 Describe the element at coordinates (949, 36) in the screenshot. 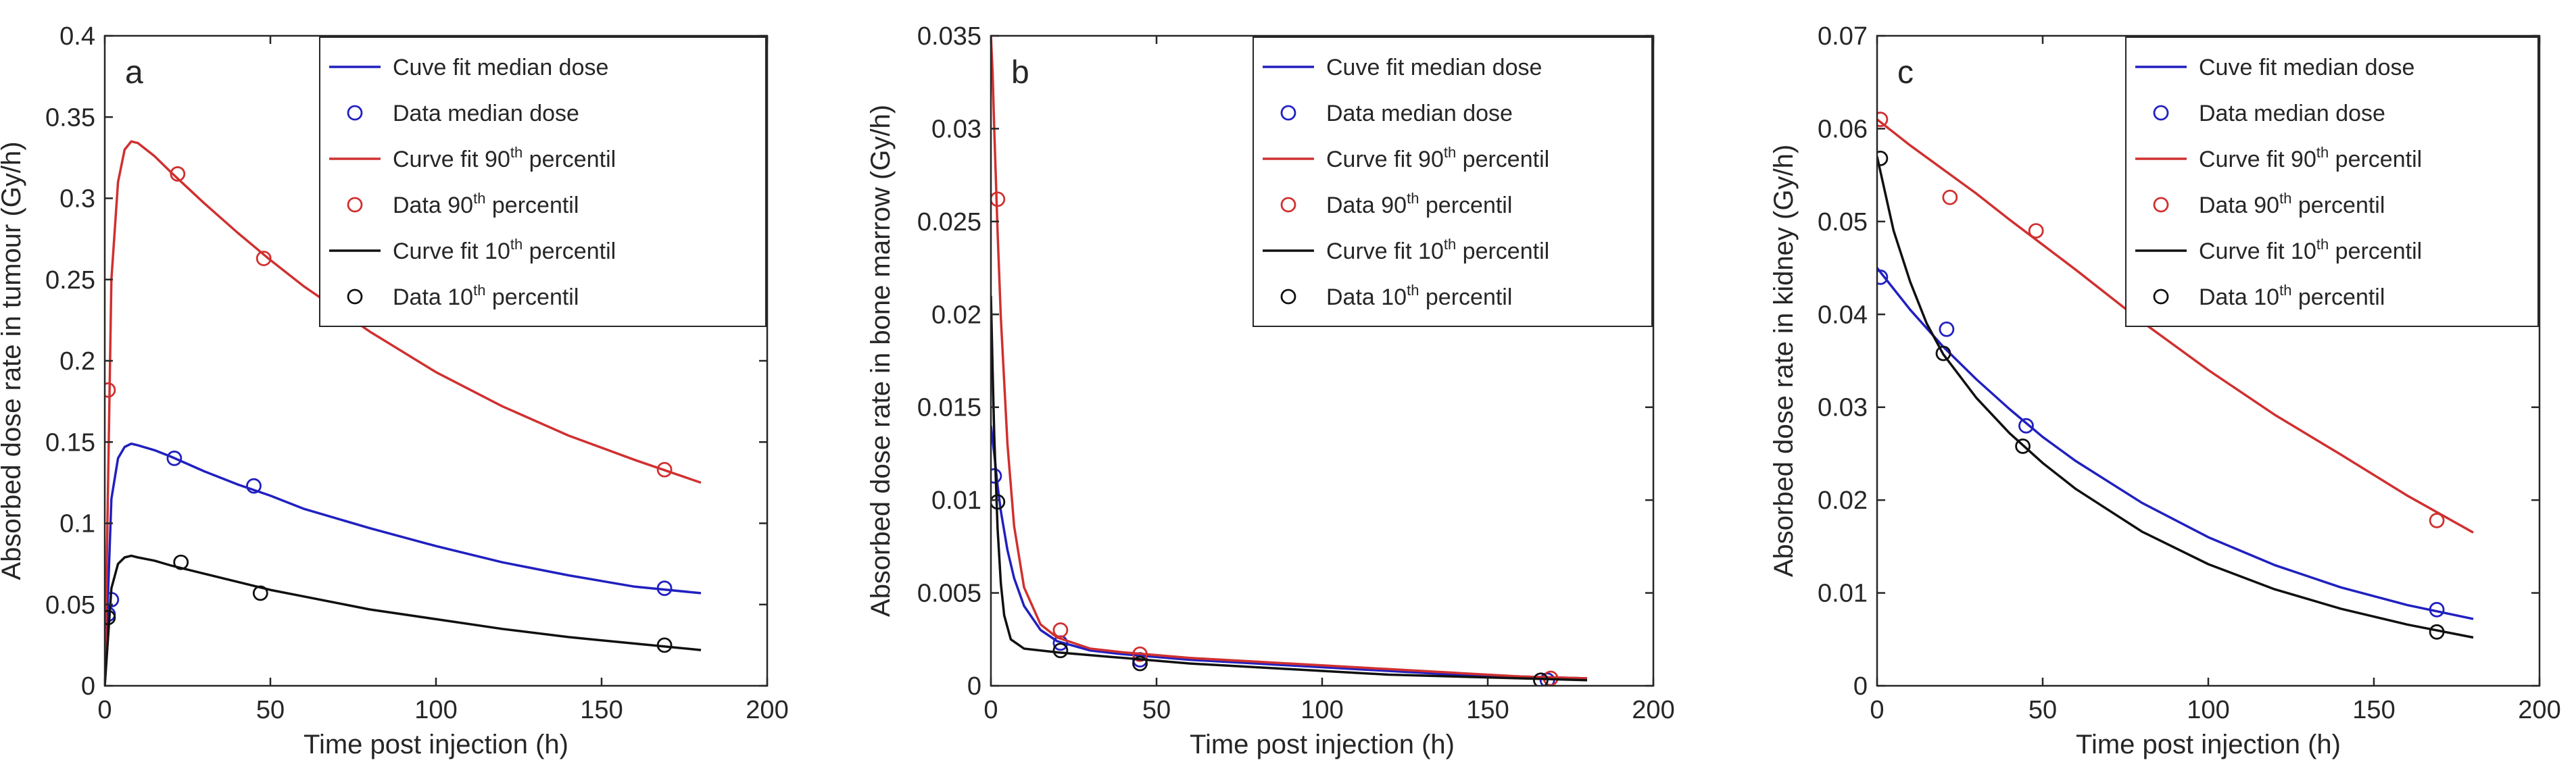

I see `y-tick-label: 0.035` at that location.